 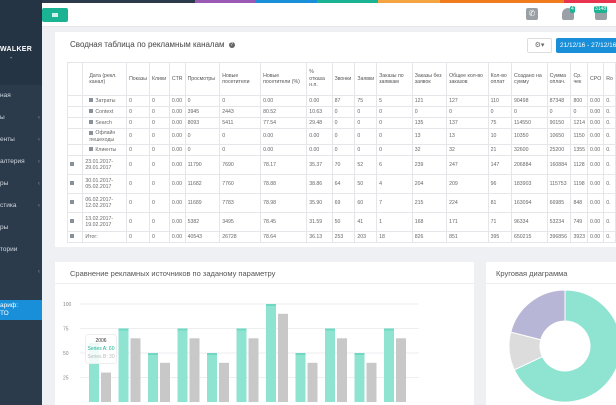 I want to click on column-header: Новые посетители (%), so click(x=284, y=79).